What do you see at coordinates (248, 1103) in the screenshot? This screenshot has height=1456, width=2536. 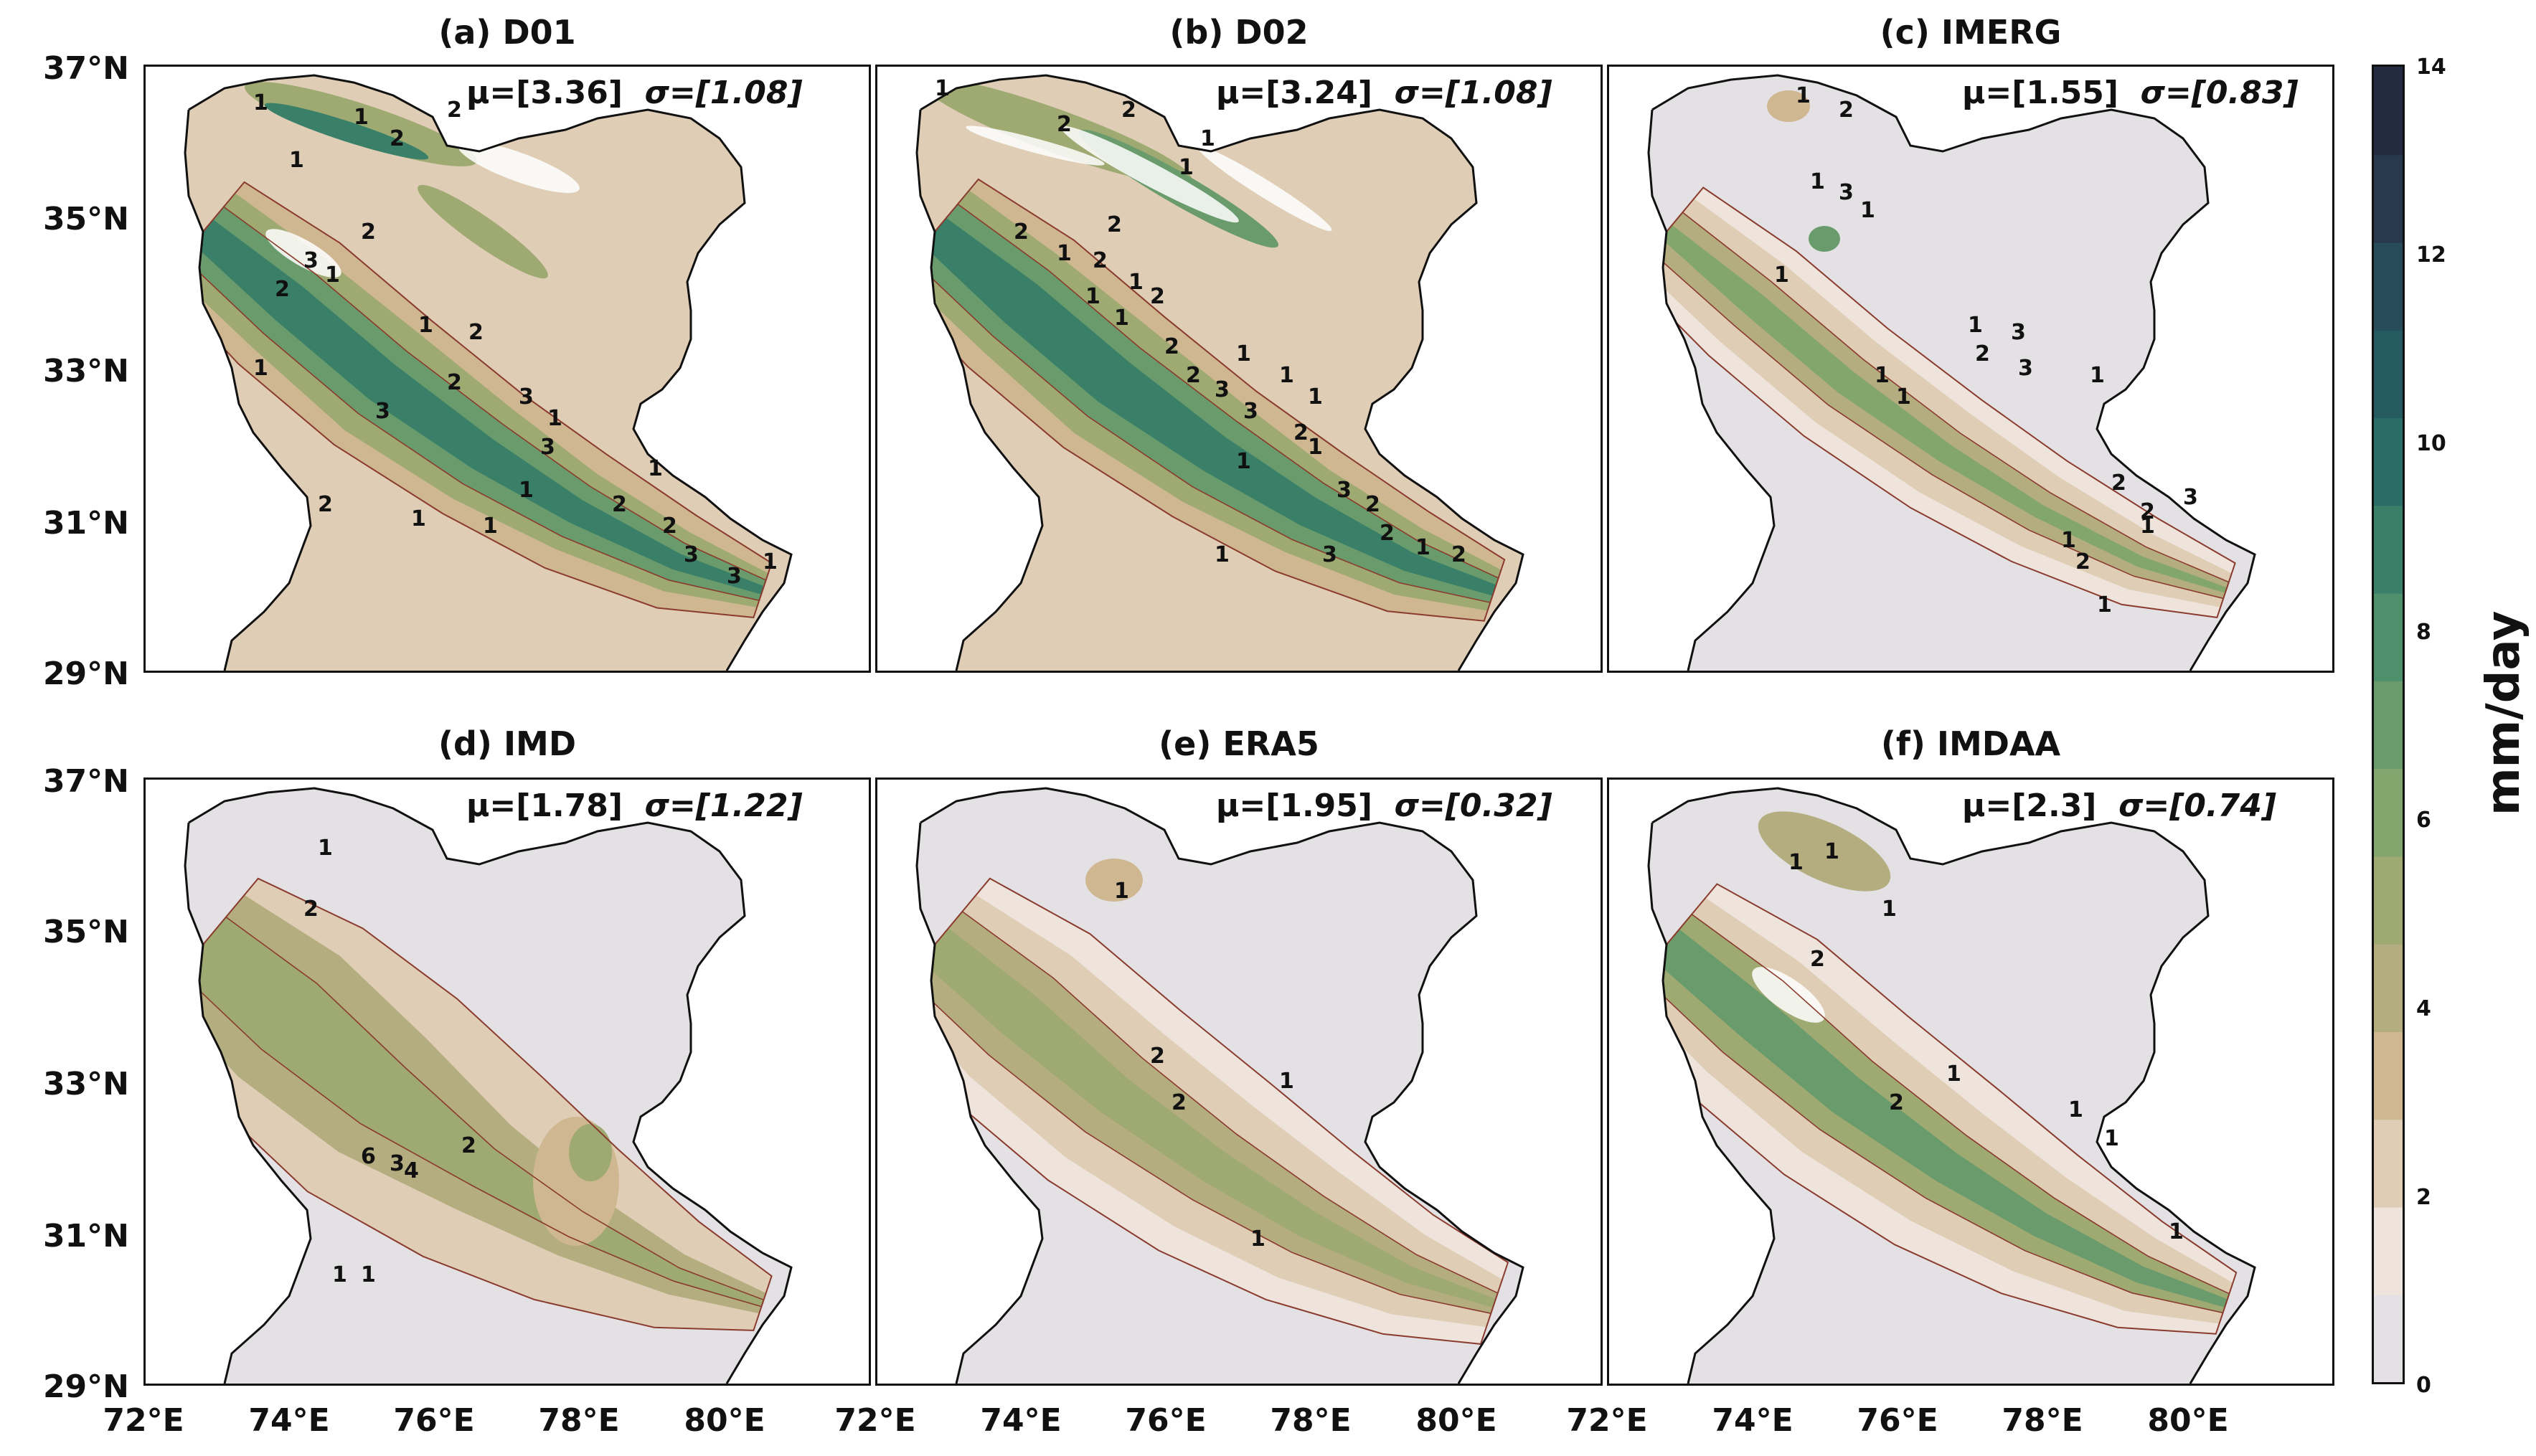 I see `region-boundary-west` at bounding box center [248, 1103].